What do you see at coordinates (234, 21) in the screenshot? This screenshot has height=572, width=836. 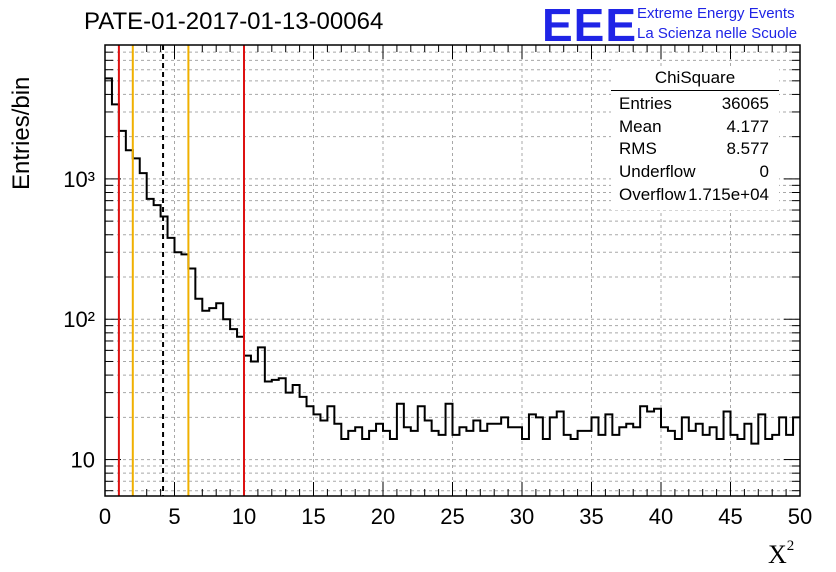 I see `chart-title: PATE-01-2017-01-13-00064` at bounding box center [234, 21].